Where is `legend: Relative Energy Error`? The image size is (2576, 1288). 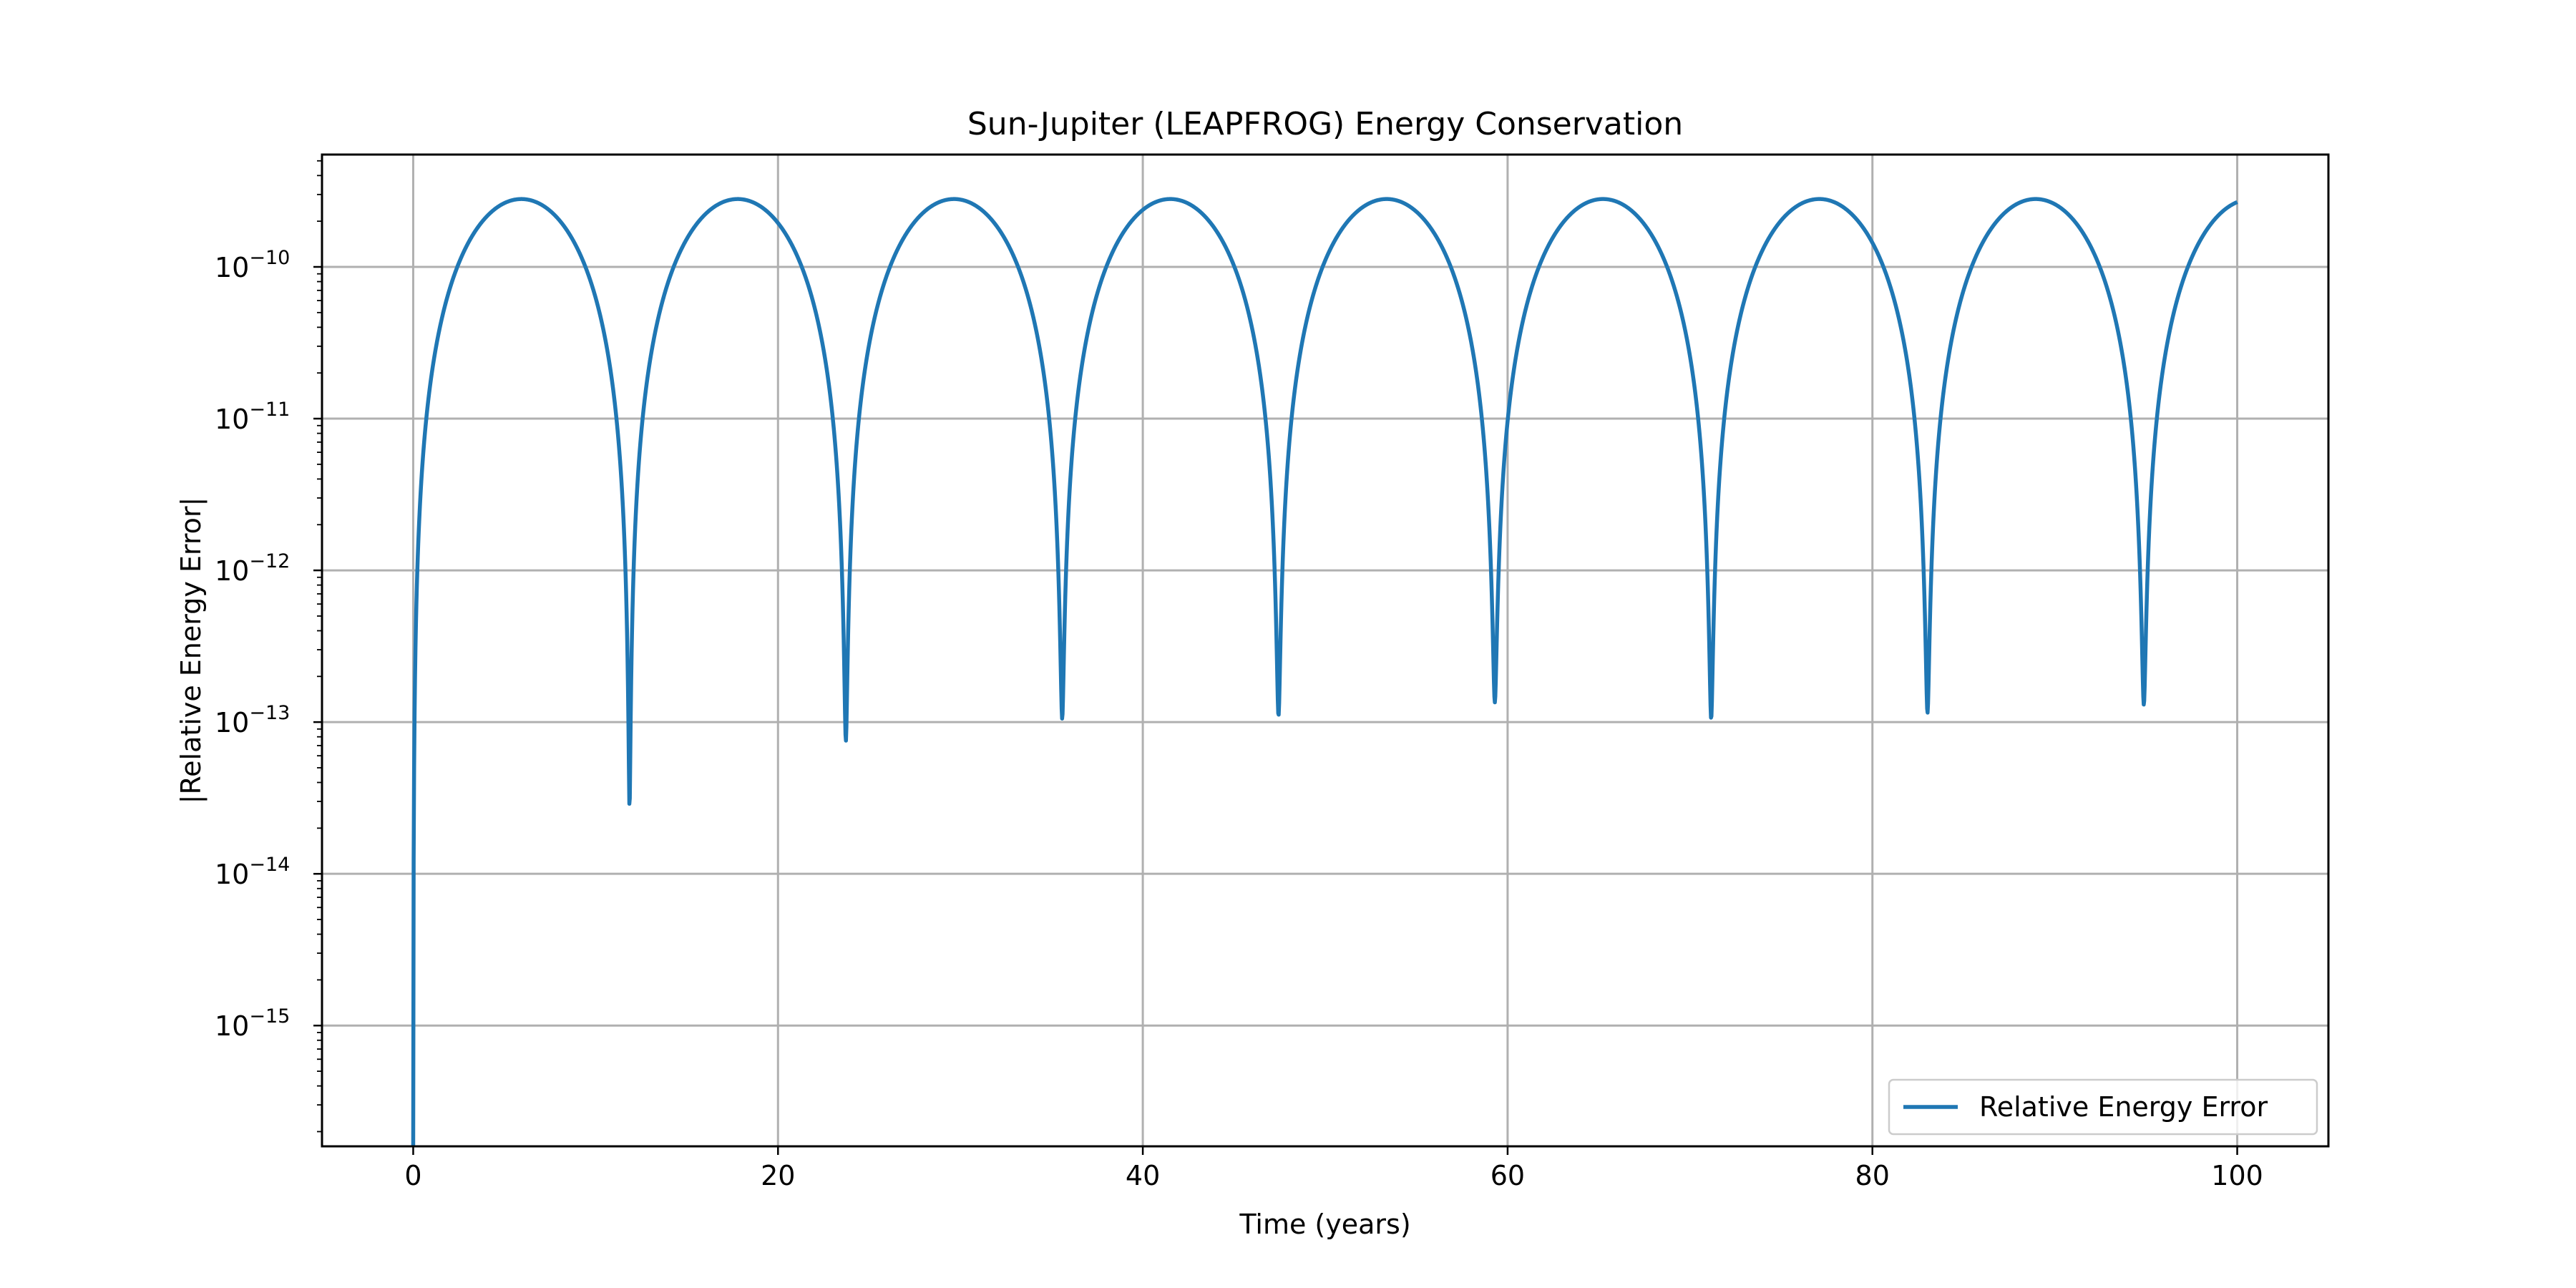 legend: Relative Energy Error is located at coordinates (2103, 1107).